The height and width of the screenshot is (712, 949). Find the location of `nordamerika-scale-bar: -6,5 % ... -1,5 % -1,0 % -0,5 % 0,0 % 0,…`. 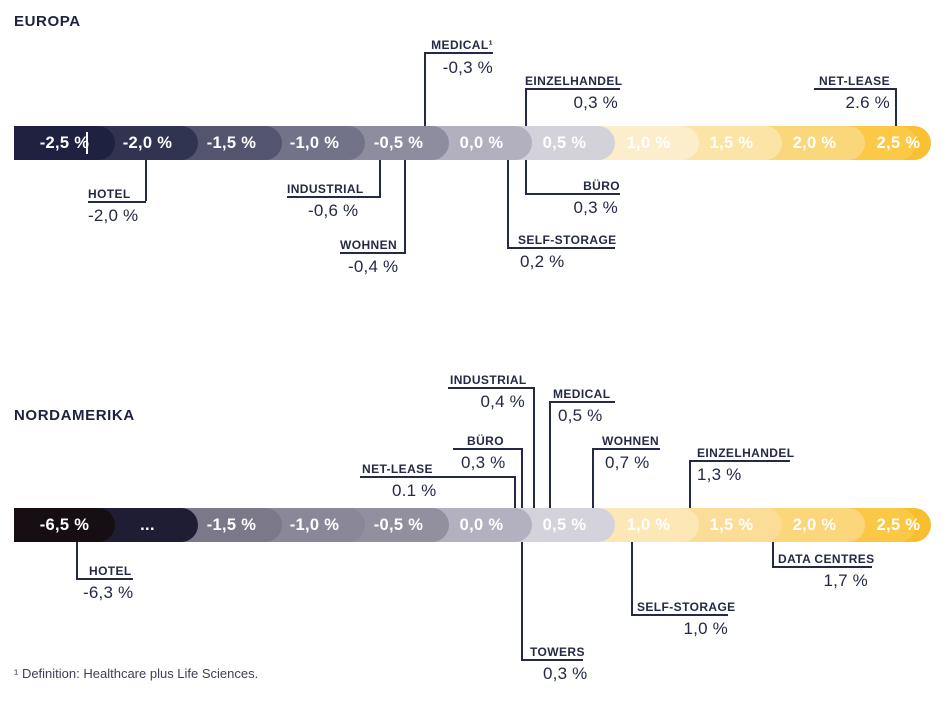

nordamerika-scale-bar: -6,5 % ... -1,5 % -1,0 % -0,5 % 0,0 % 0,… is located at coordinates (472, 525).